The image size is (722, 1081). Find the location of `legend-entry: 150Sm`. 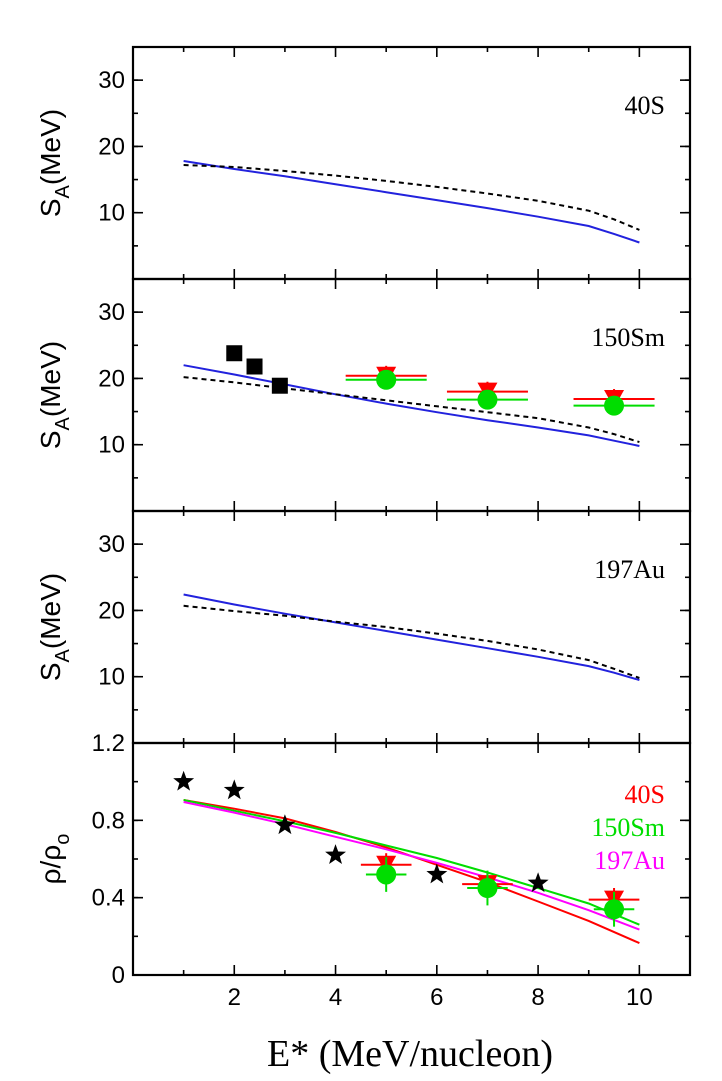

legend-entry: 150Sm is located at coordinates (628, 827).